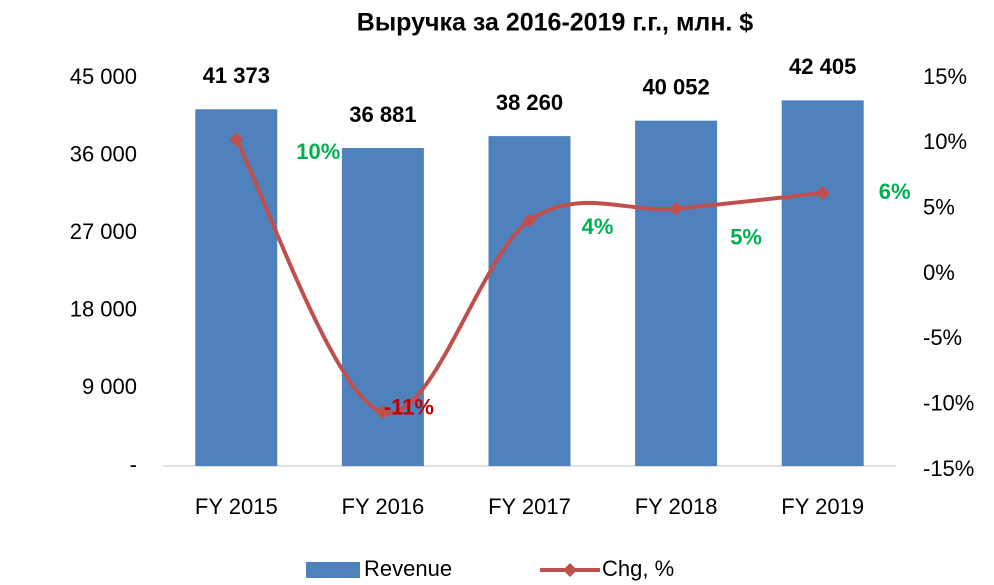  What do you see at coordinates (638, 568) in the screenshot?
I see `legend-label: Chg, %` at bounding box center [638, 568].